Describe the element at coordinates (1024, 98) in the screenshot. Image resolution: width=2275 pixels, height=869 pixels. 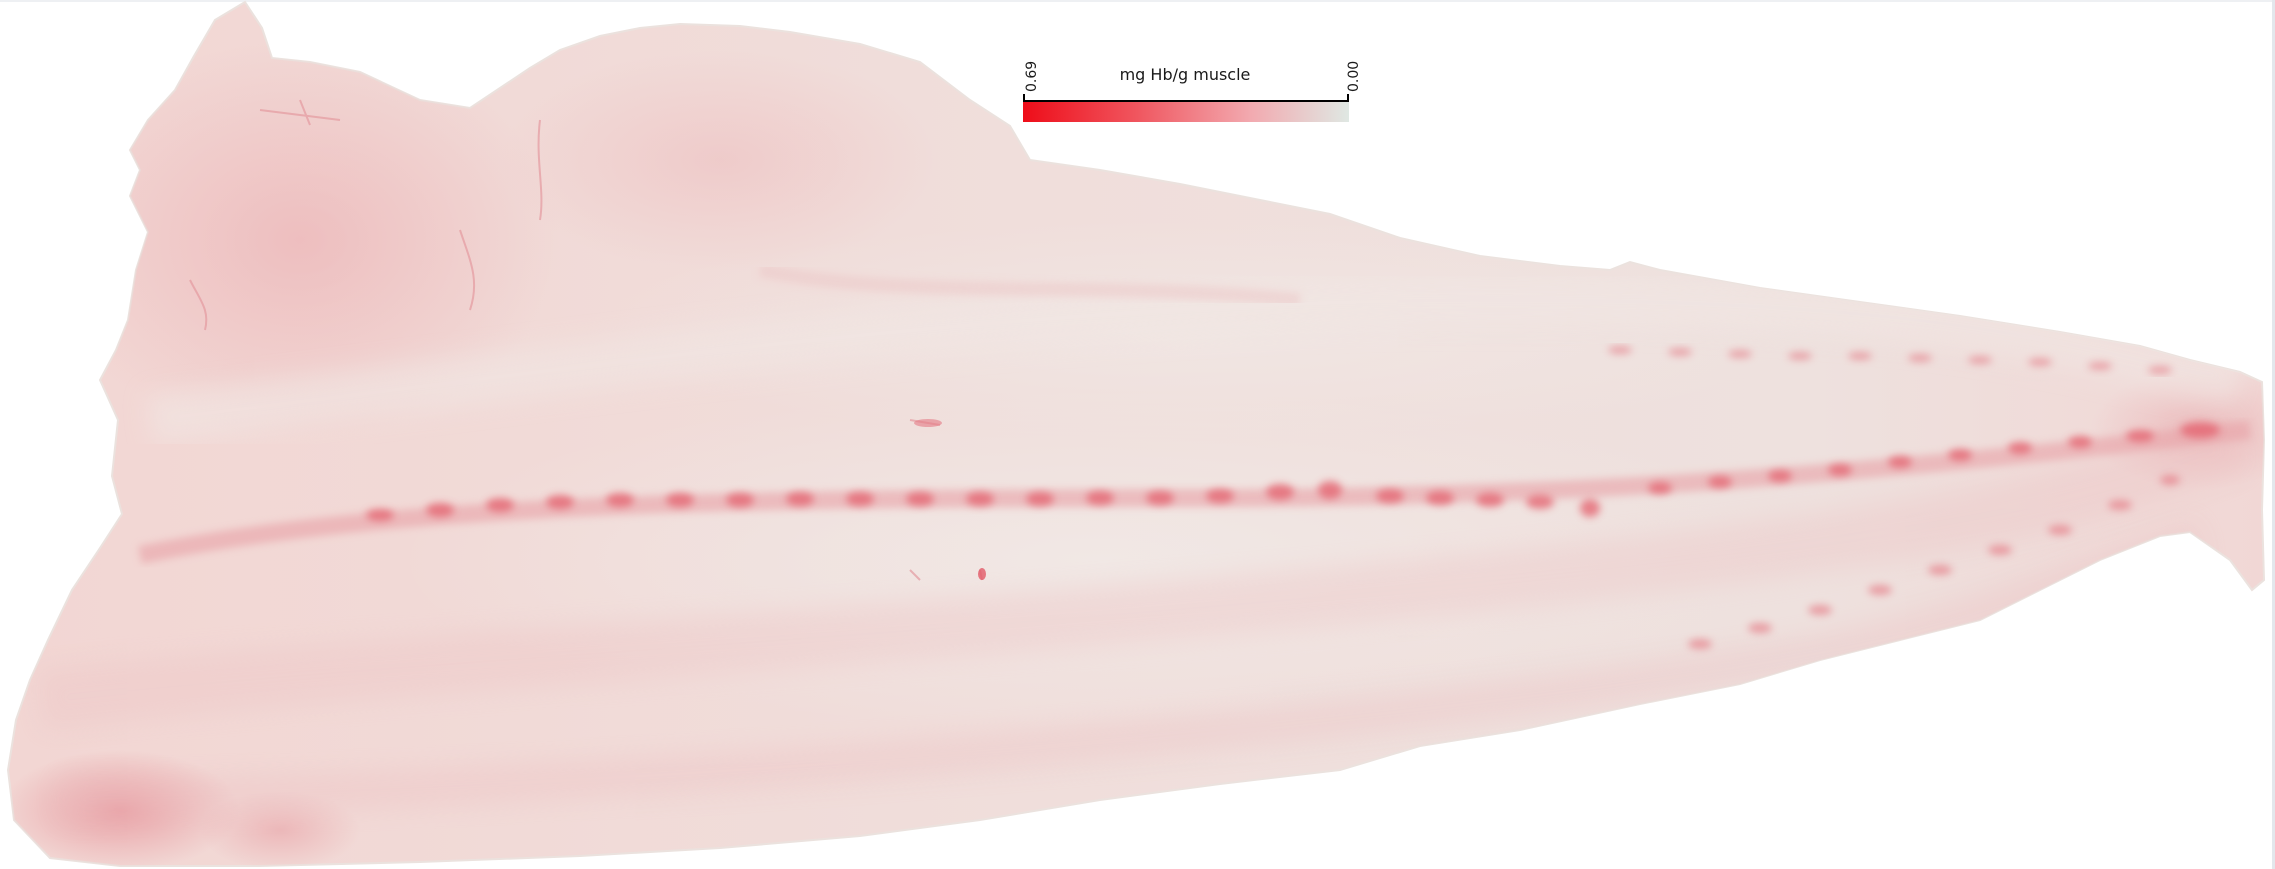
I see `colorbar-axis-tick-left` at that location.